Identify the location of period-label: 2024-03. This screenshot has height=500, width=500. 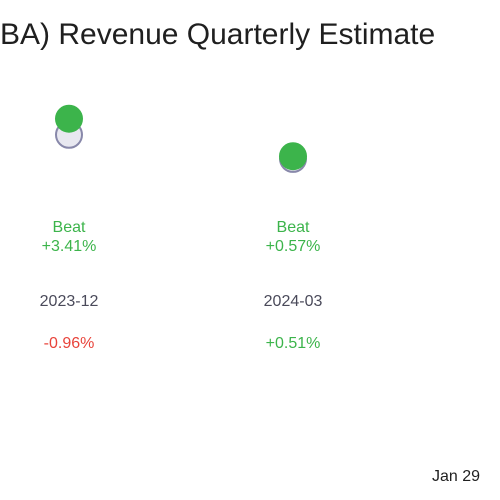
(293, 301).